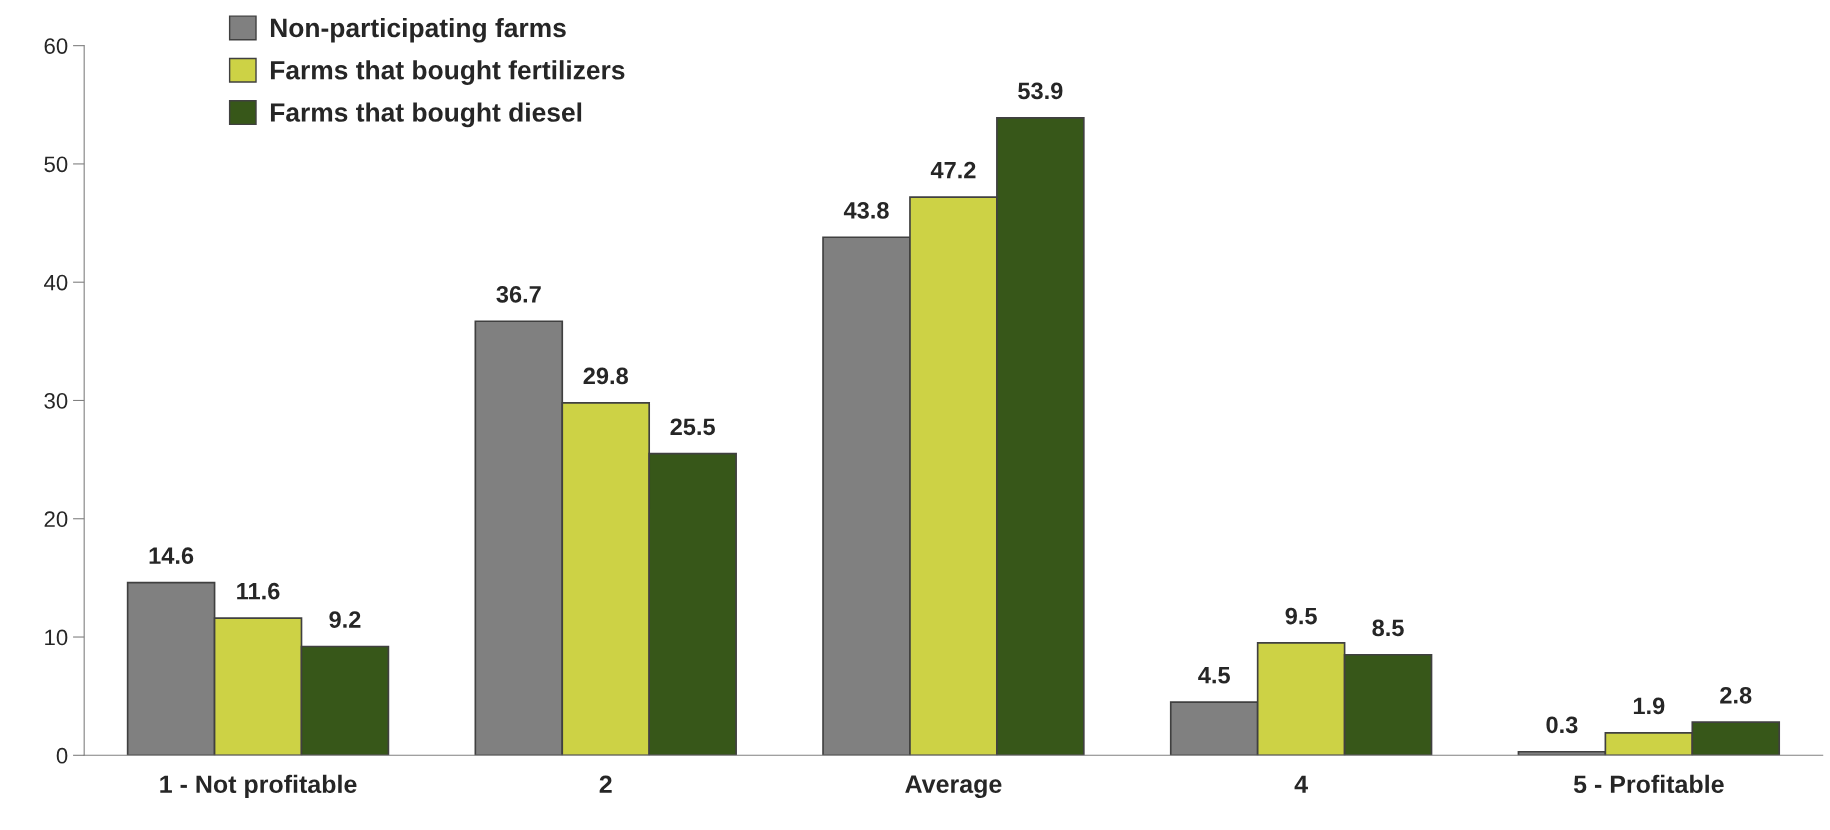 This screenshot has height=830, width=1830. I want to click on data-label: 8.5, so click(1388, 628).